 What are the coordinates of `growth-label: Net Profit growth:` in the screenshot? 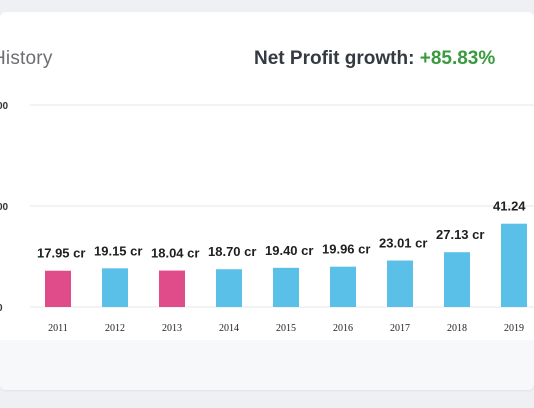 It's located at (334, 58).